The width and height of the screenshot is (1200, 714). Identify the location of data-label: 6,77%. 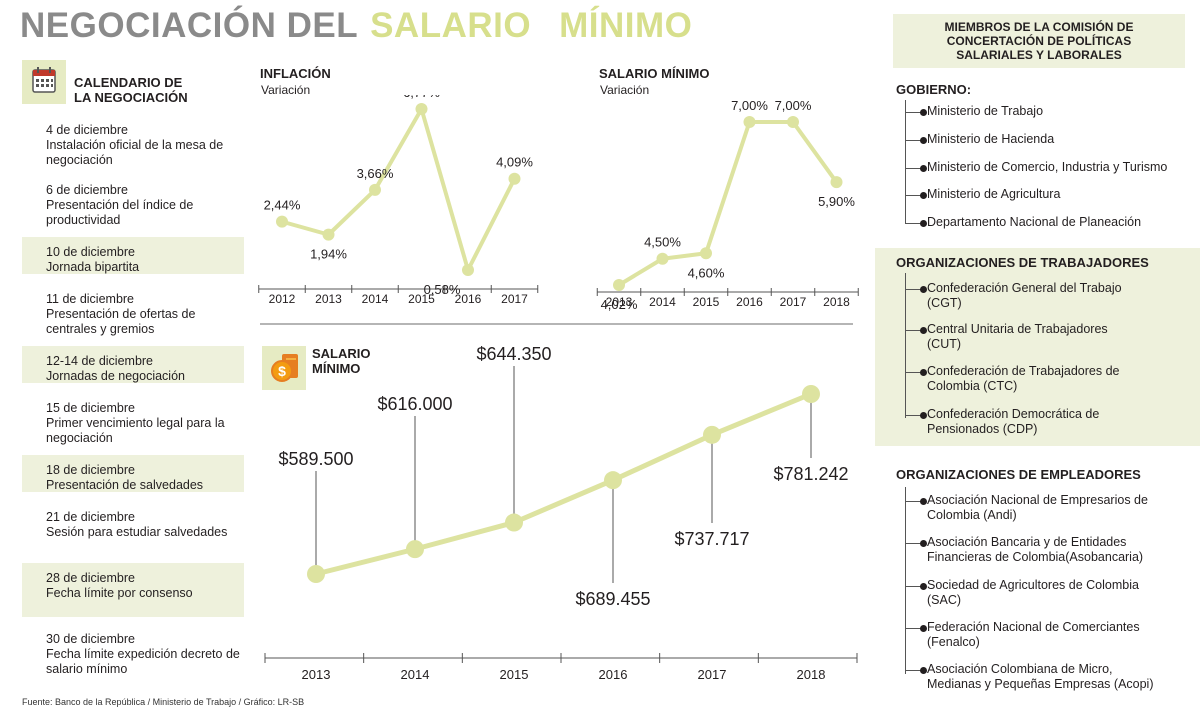
(421, 97).